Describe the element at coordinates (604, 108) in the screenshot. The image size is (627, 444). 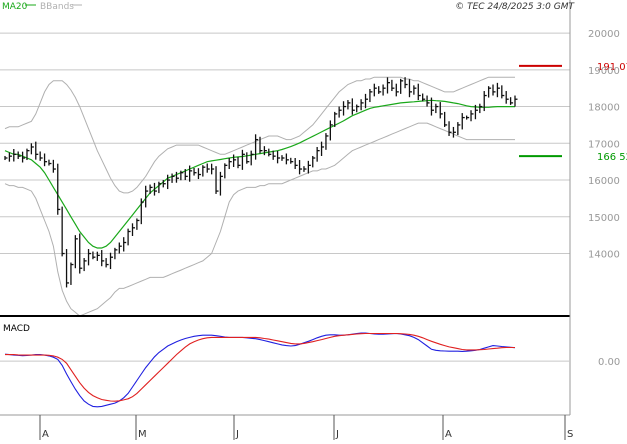
I see `price-y-tick-label: 18000` at that location.